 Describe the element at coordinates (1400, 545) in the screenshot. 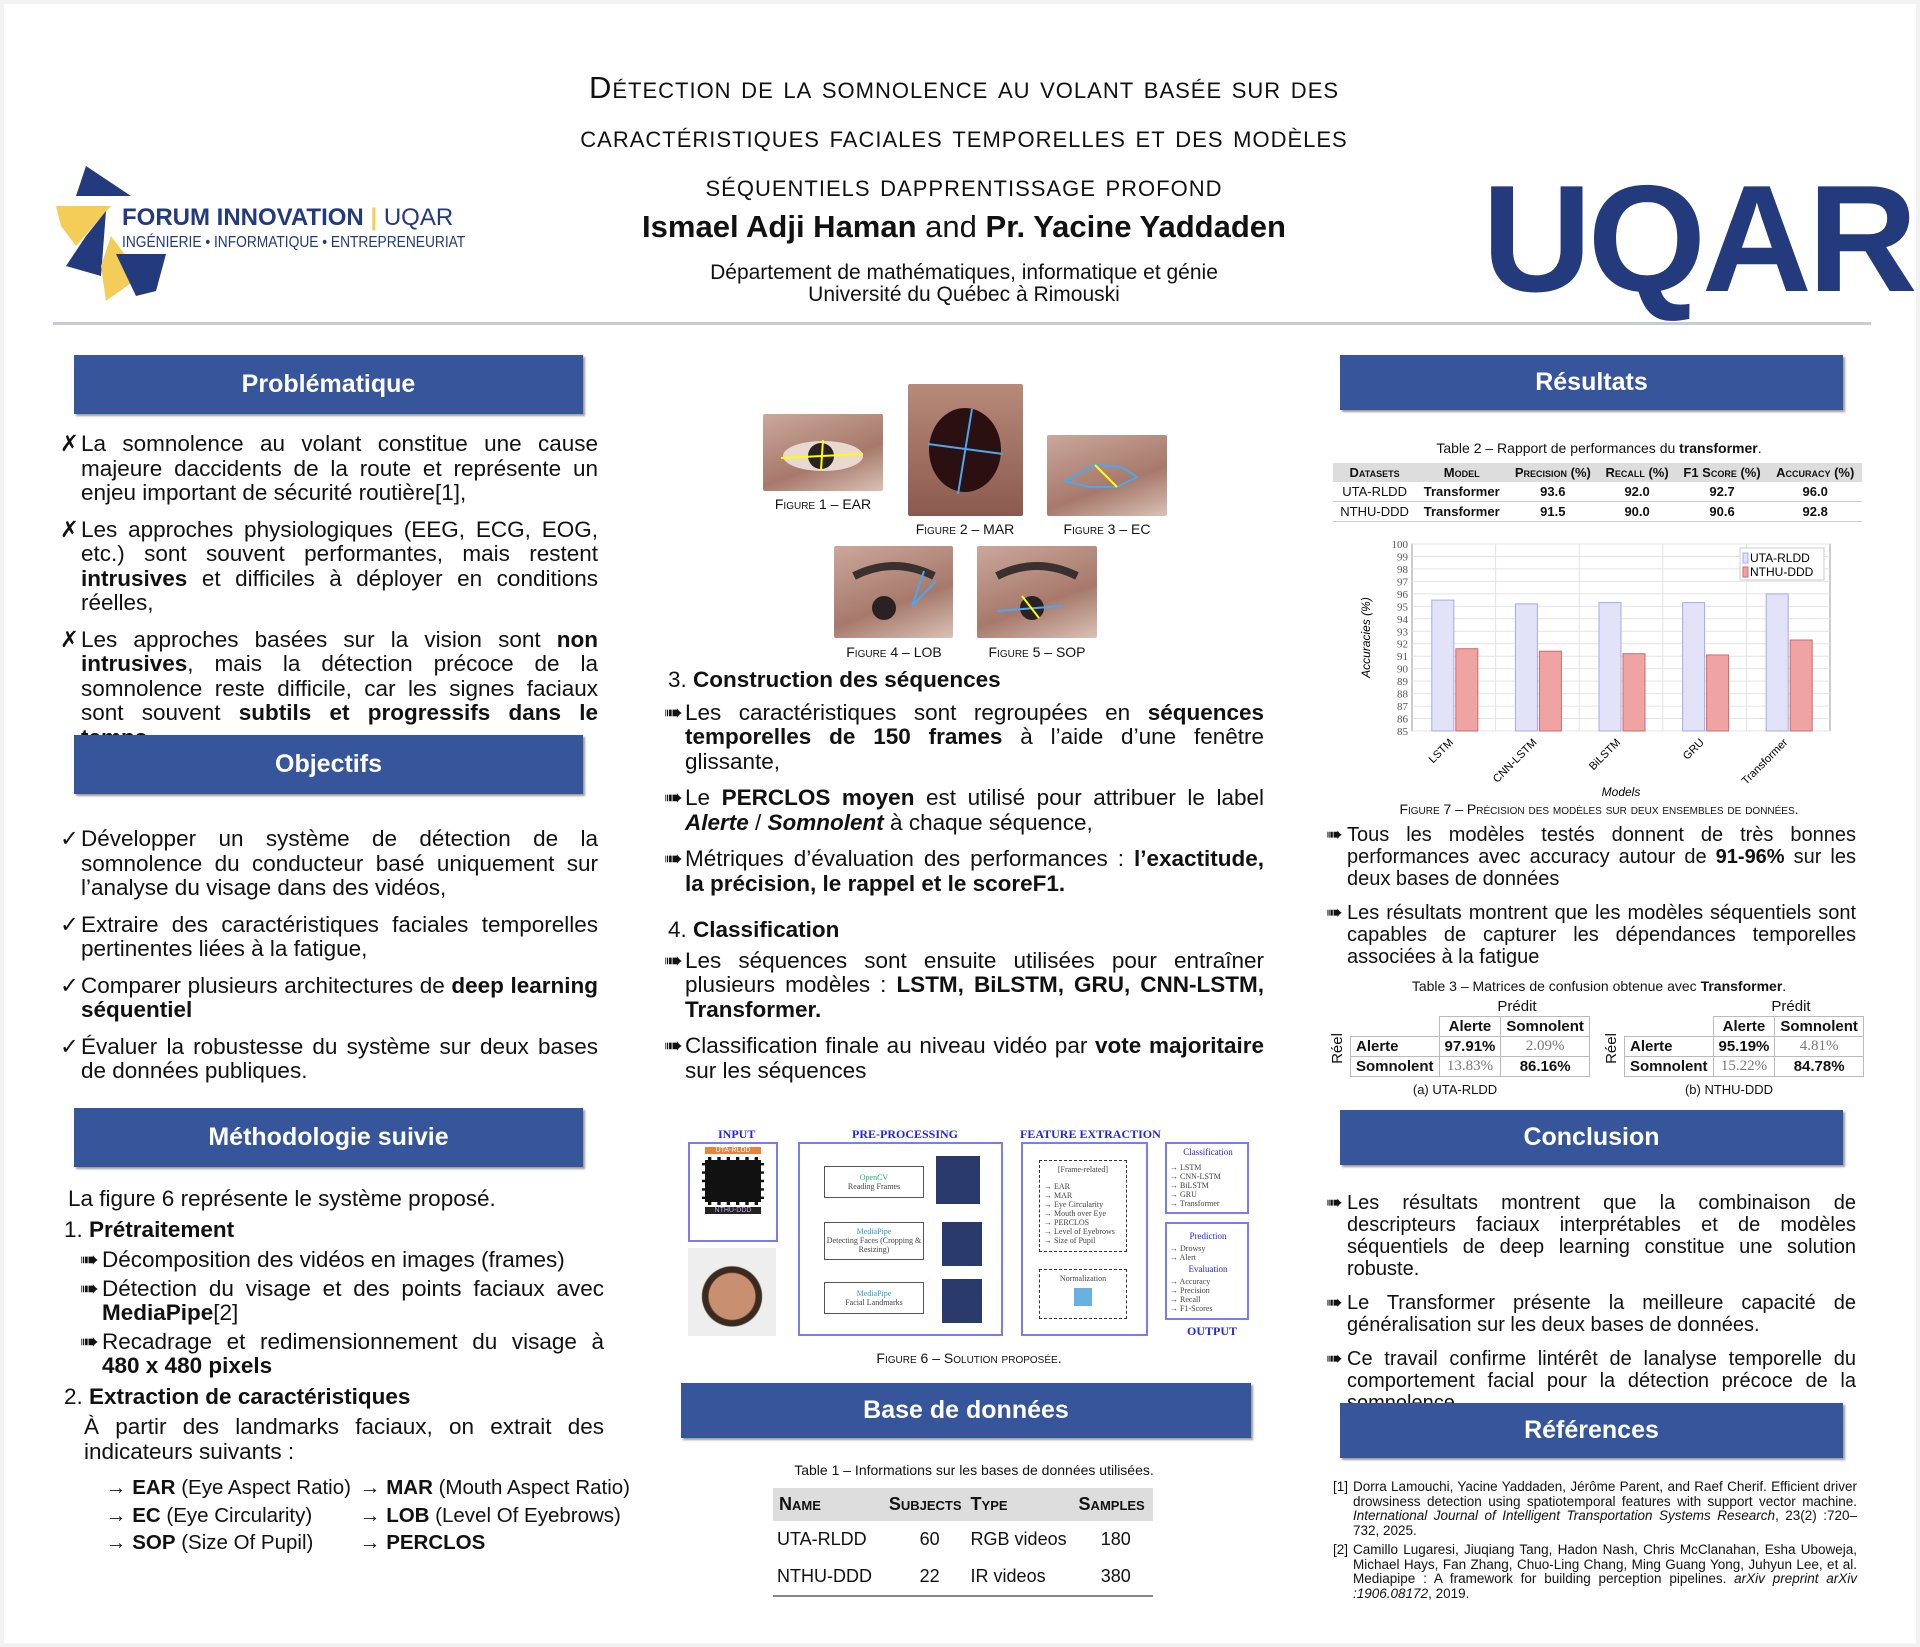

I see `y-tick-label: 100` at that location.